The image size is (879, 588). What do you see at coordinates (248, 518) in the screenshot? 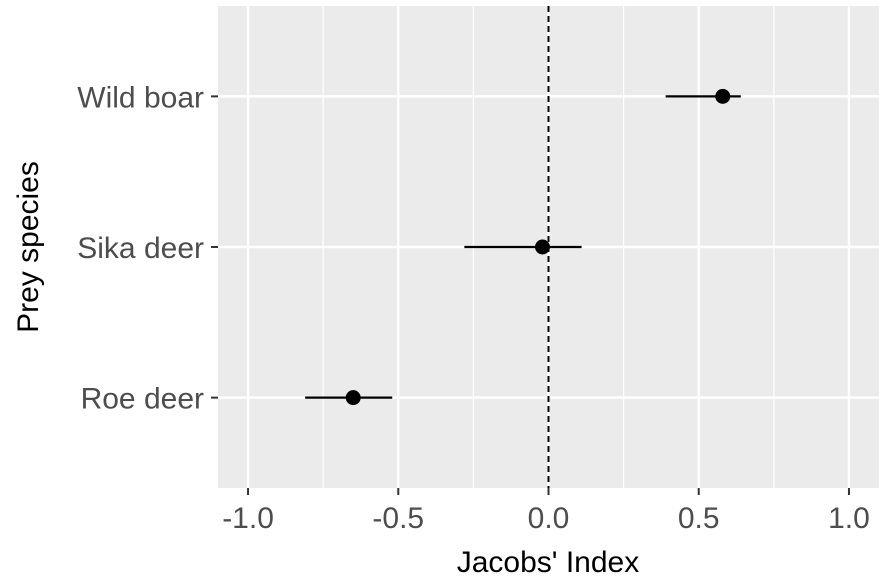
I see `x-tick-label: -1.0` at bounding box center [248, 518].